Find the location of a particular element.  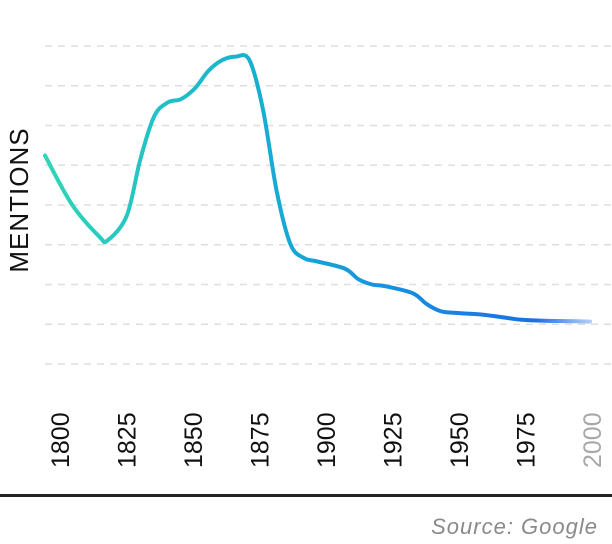

x-tick-label: 1875 is located at coordinates (261, 440).